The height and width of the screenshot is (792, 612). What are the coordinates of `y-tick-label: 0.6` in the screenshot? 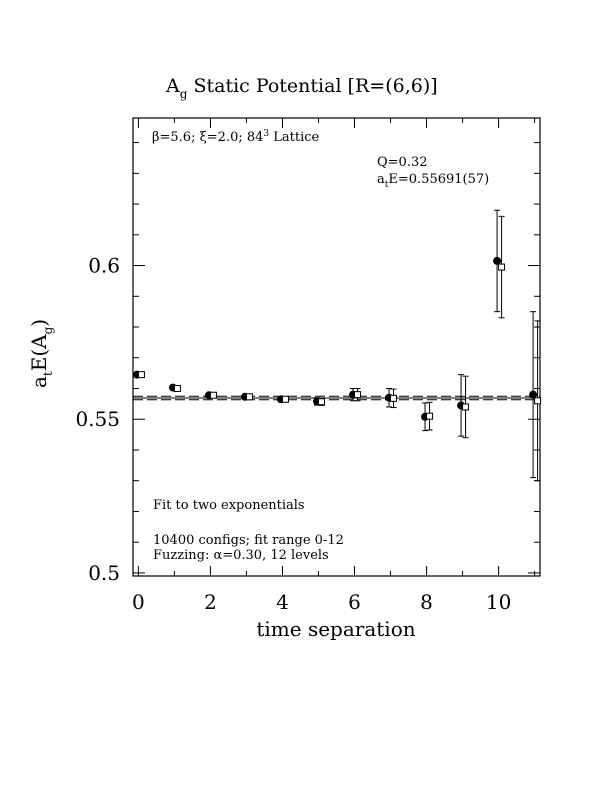 It's located at (104, 266).